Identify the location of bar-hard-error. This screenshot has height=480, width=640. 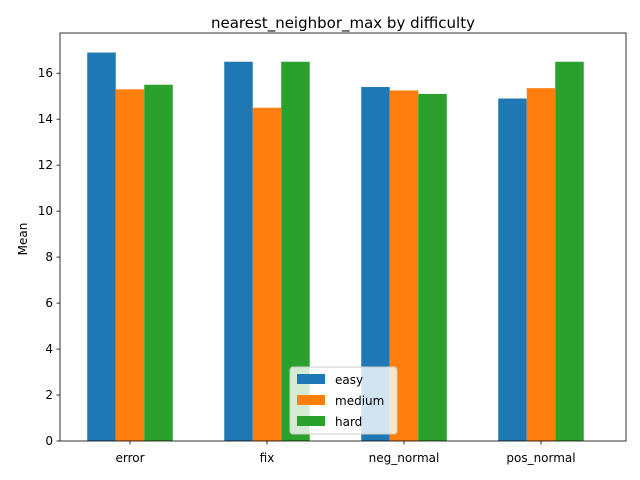
(158, 262).